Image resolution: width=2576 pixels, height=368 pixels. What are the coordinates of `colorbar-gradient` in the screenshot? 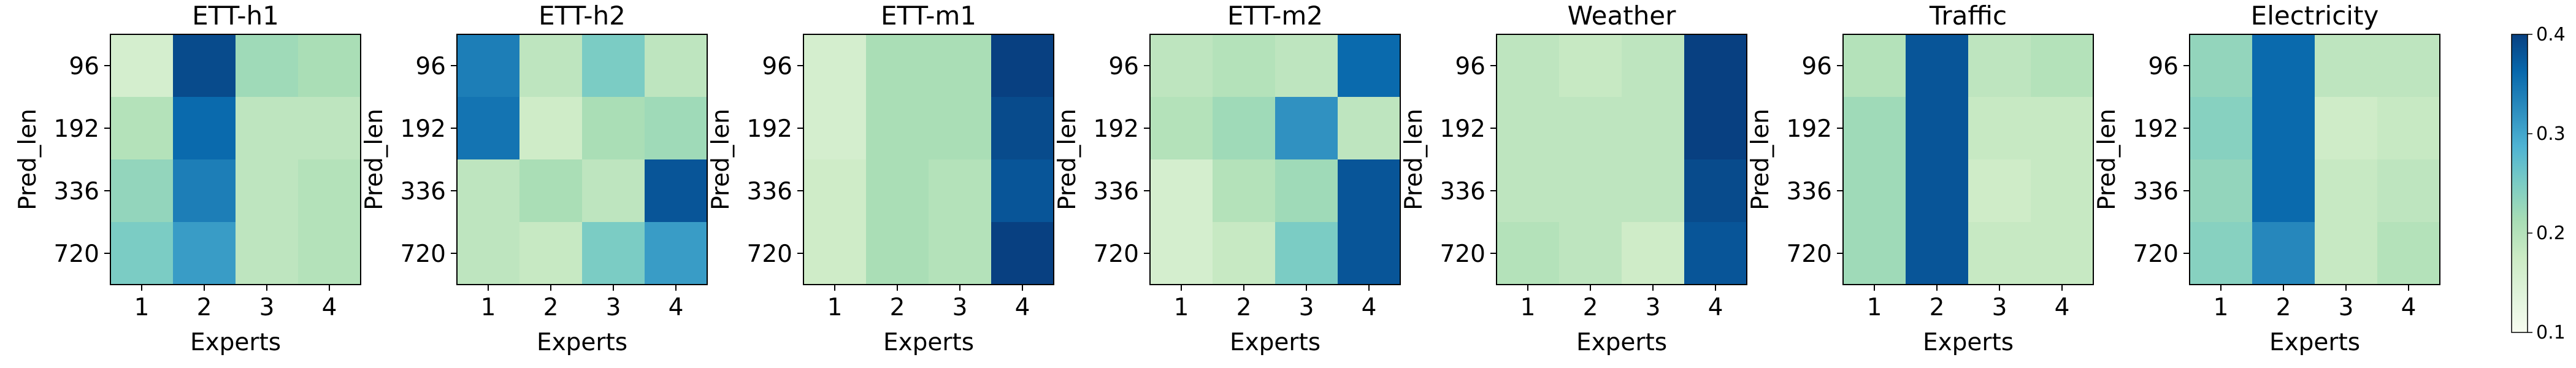 It's located at (2520, 183).